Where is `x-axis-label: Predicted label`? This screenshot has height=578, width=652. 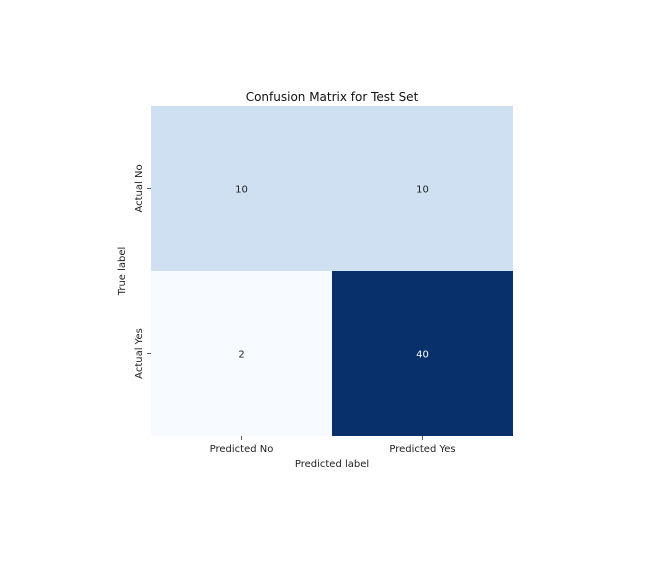
x-axis-label: Predicted label is located at coordinates (332, 464).